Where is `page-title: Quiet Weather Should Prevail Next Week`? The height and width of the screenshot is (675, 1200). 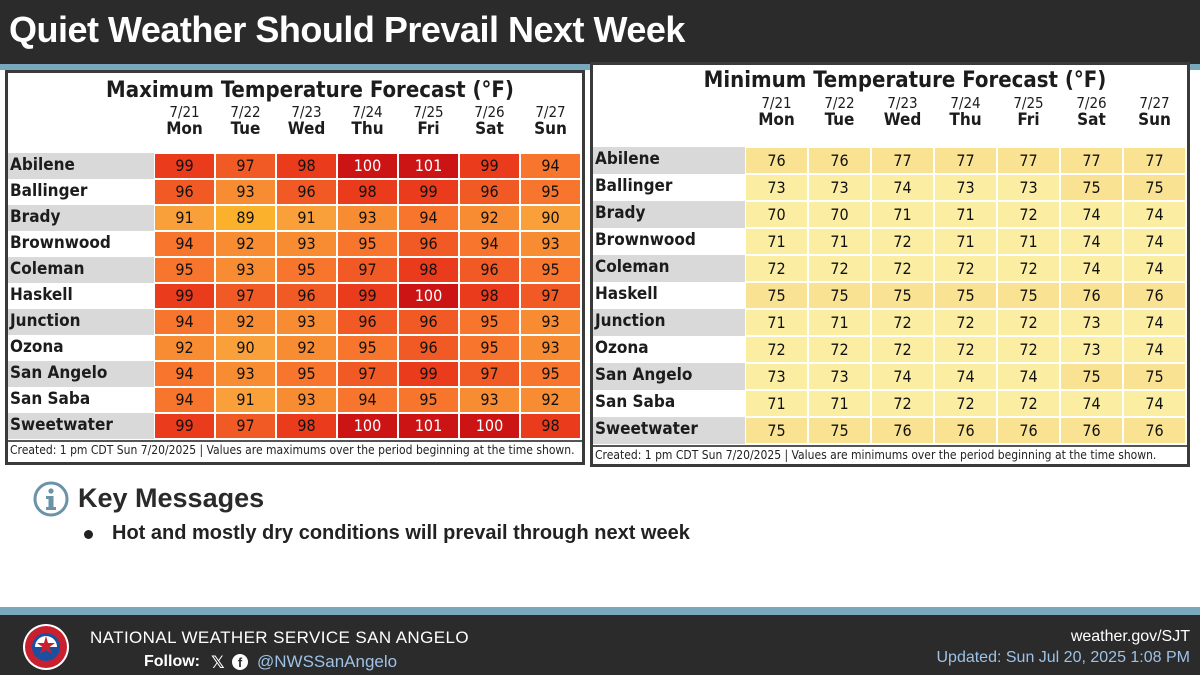 page-title: Quiet Weather Should Prevail Next Week is located at coordinates (347, 29).